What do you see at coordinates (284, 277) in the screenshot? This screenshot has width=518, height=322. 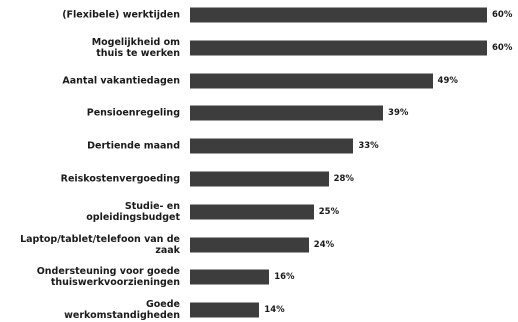 I see `value-label: 16%` at bounding box center [284, 277].